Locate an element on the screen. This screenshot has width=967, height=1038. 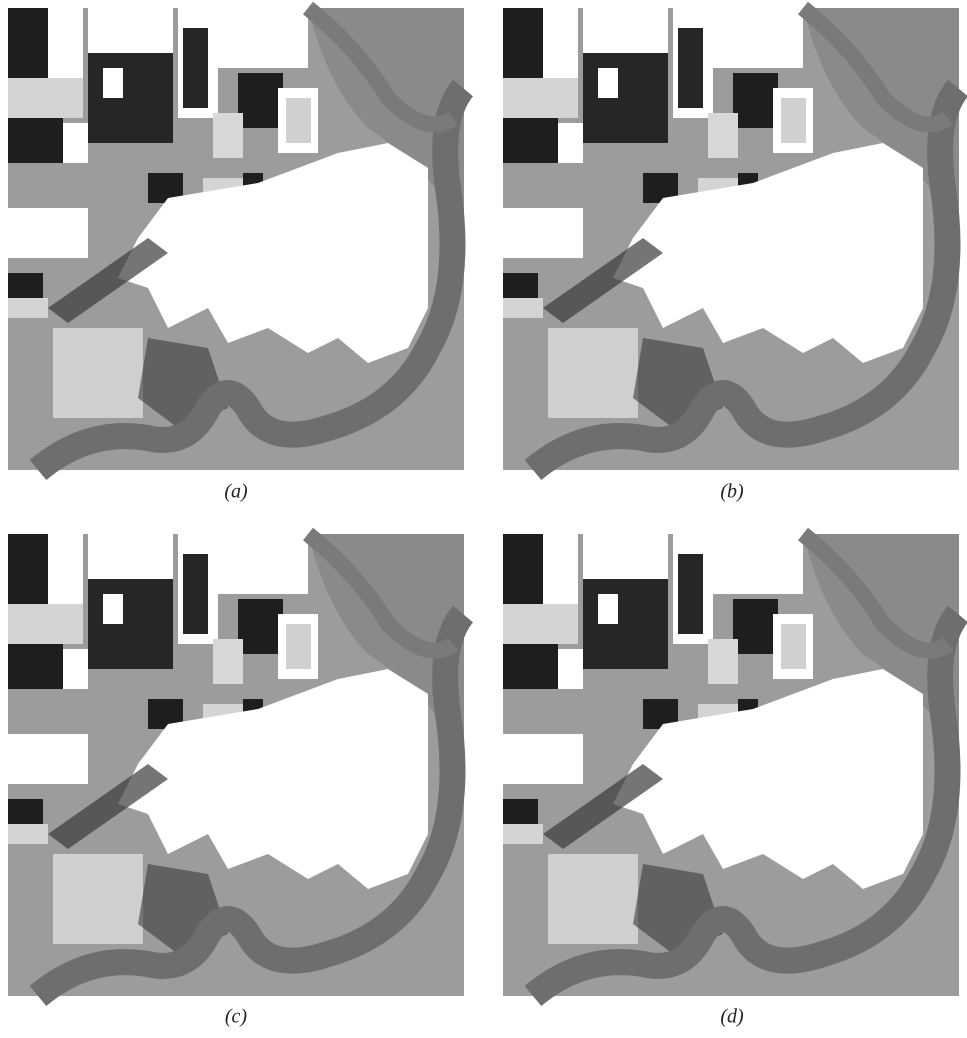
caption: (b) is located at coordinates (732, 492).